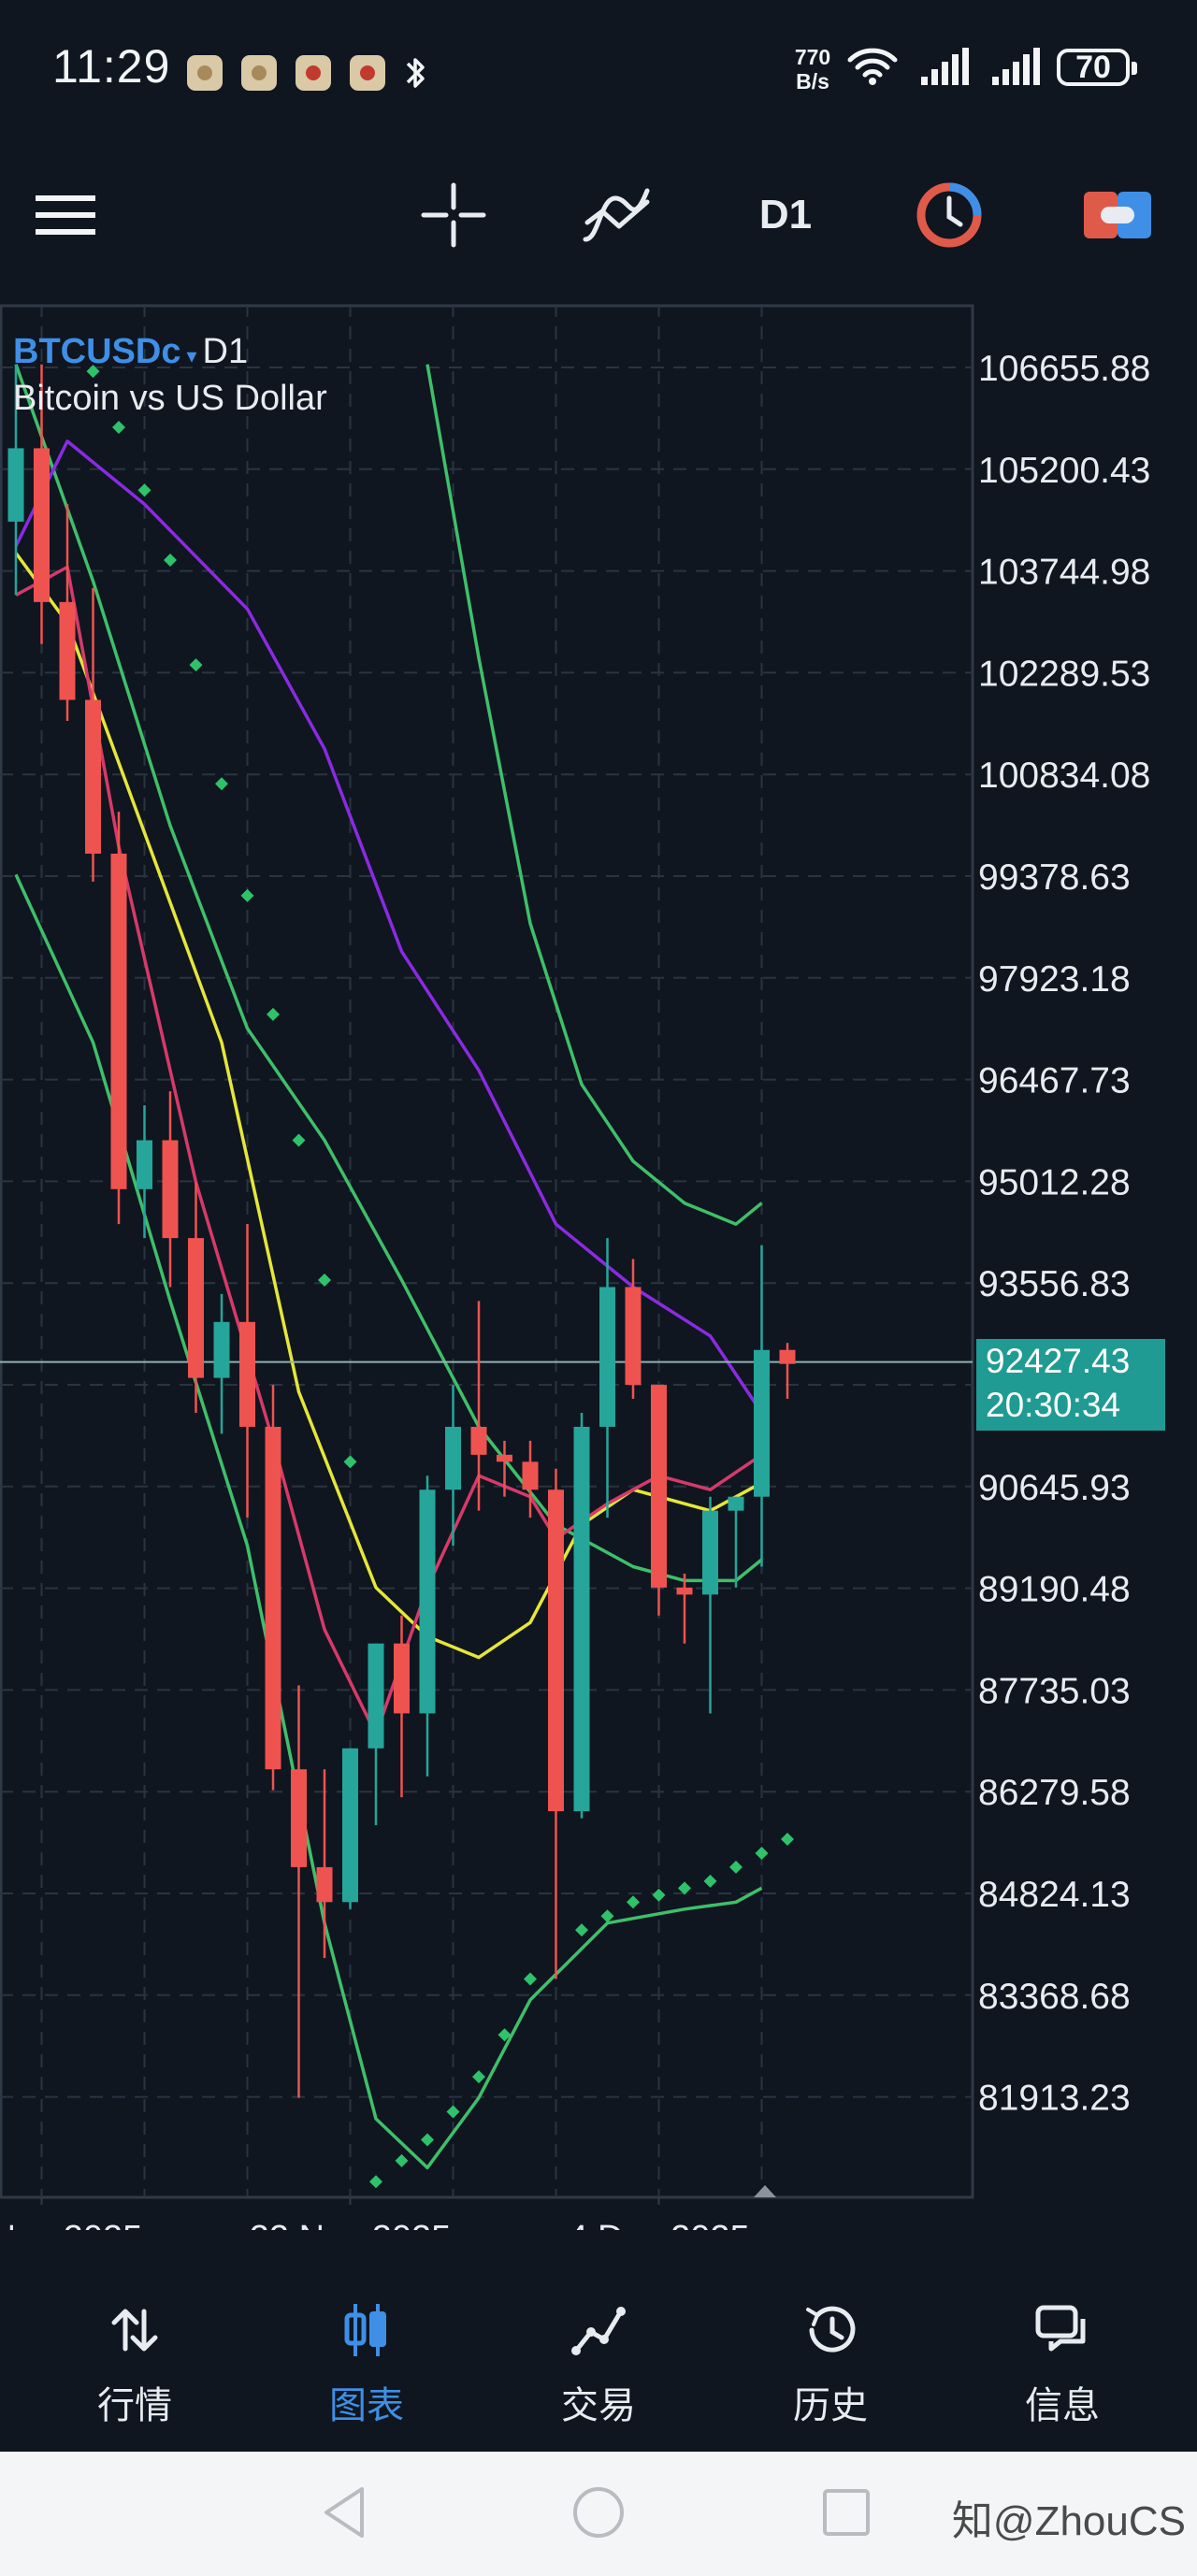 The image size is (1197, 2576). What do you see at coordinates (1064, 674) in the screenshot?
I see `y-tick-label: 102289.53` at bounding box center [1064, 674].